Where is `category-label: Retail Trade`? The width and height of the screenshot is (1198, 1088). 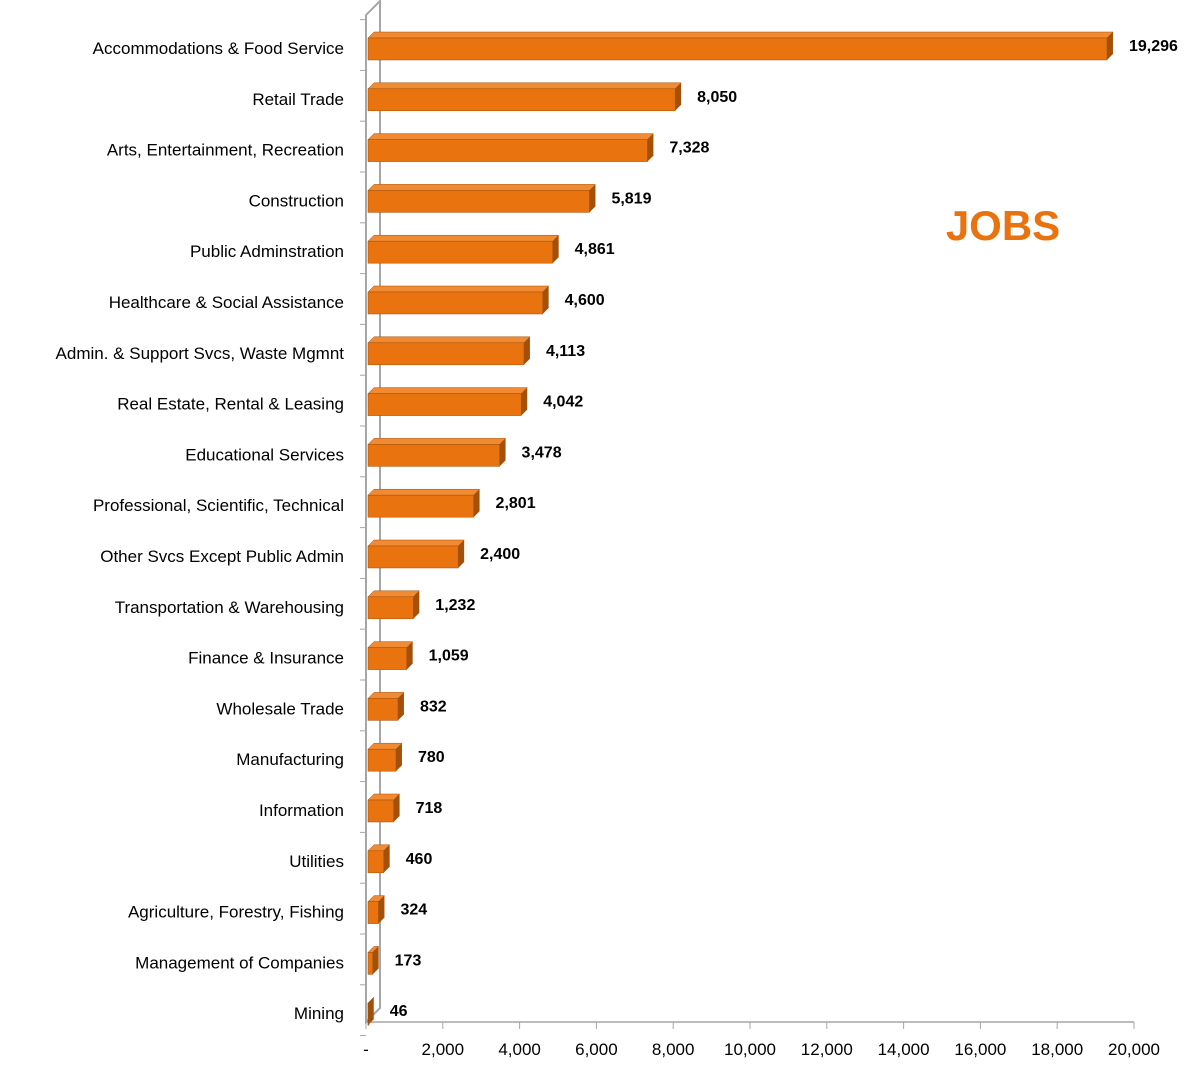
category-label: Retail Trade is located at coordinates (298, 99).